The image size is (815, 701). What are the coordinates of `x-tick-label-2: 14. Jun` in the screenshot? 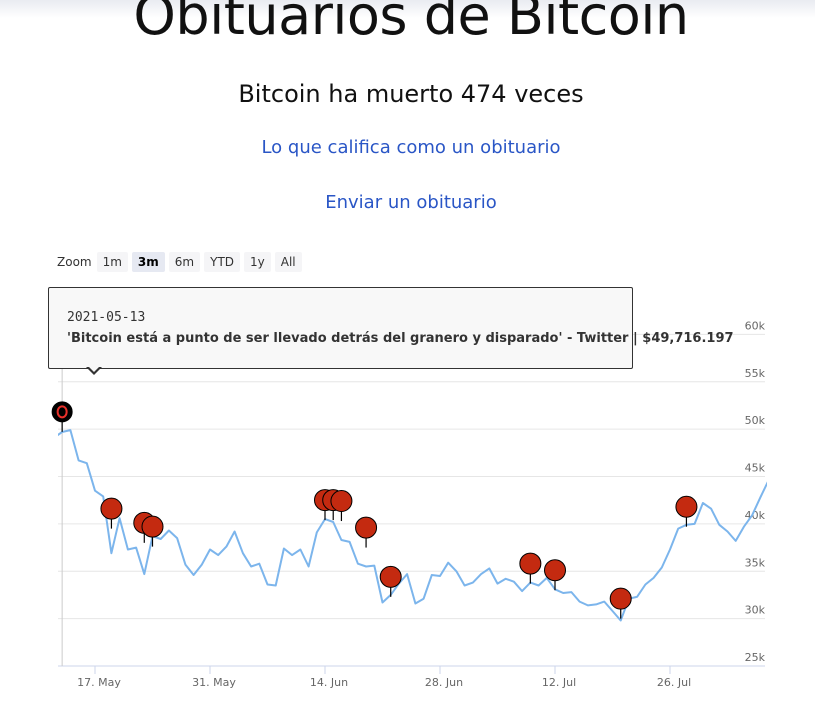 It's located at (329, 682).